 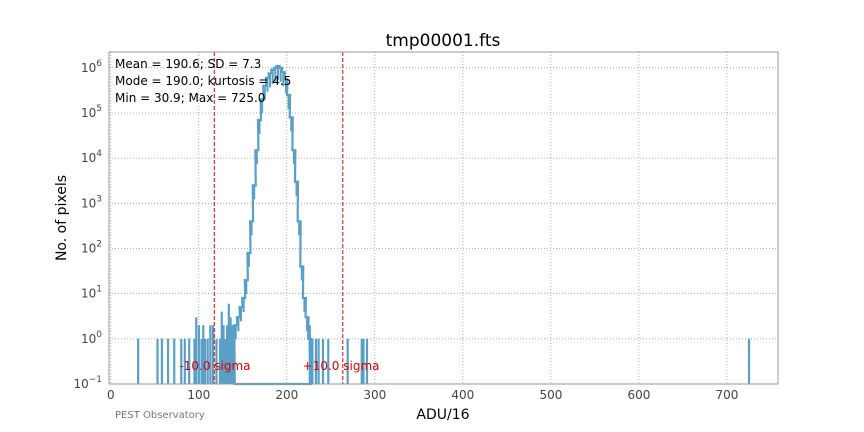 What do you see at coordinates (198, 395) in the screenshot?
I see `x-tick-label: 100` at bounding box center [198, 395].